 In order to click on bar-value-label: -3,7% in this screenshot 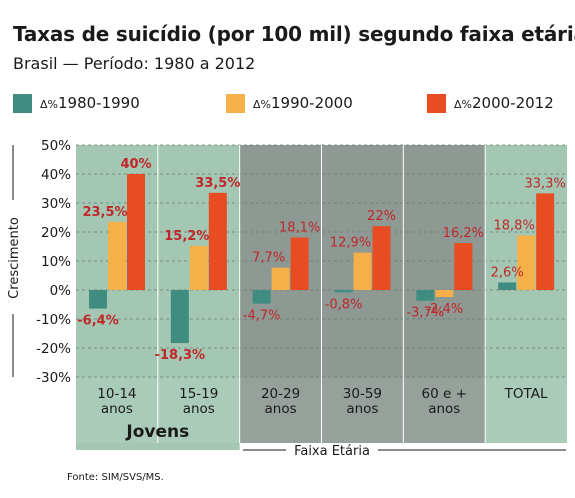, I will do `click(425, 313)`.